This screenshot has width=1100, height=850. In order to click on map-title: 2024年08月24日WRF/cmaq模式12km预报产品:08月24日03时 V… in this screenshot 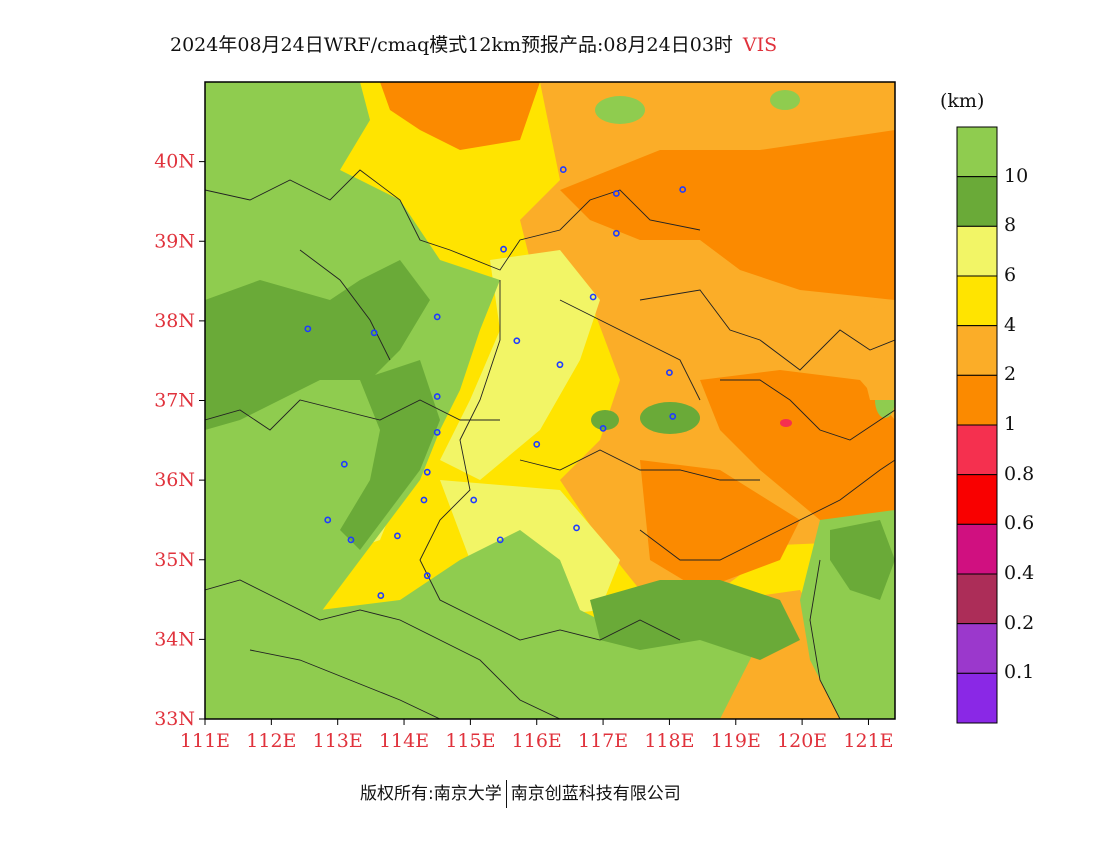, I will do `click(473, 43)`.